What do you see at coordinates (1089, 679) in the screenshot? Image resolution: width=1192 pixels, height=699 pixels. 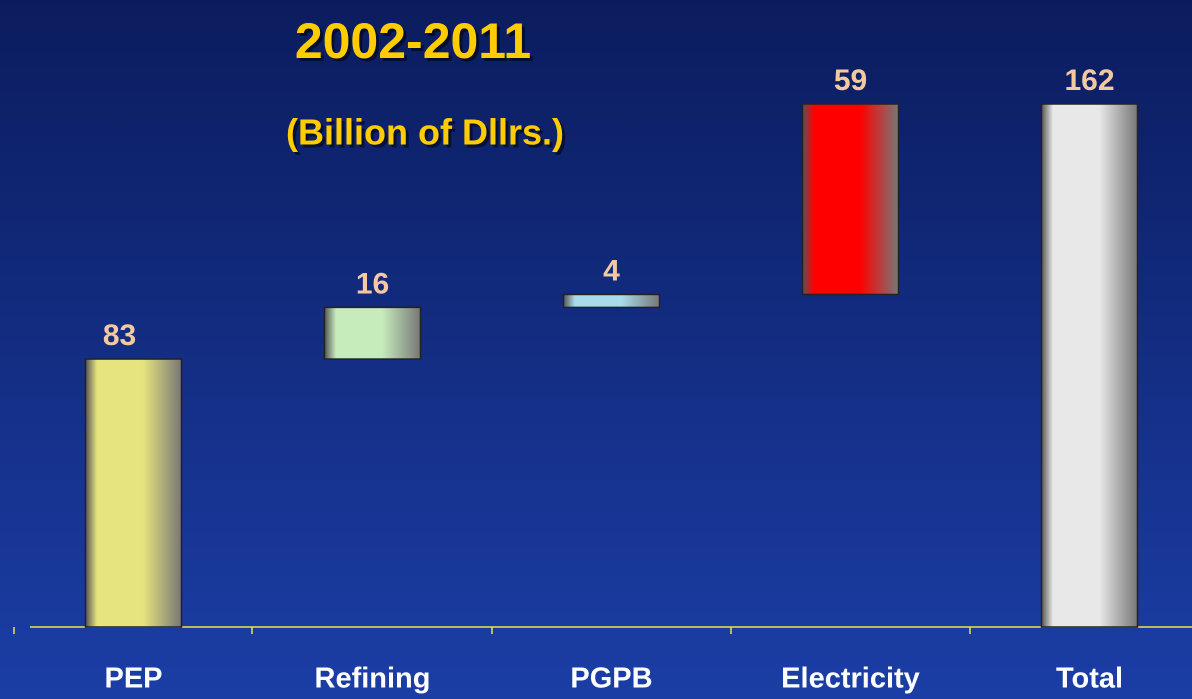 I see `x-tick-label: Total` at bounding box center [1089, 679].